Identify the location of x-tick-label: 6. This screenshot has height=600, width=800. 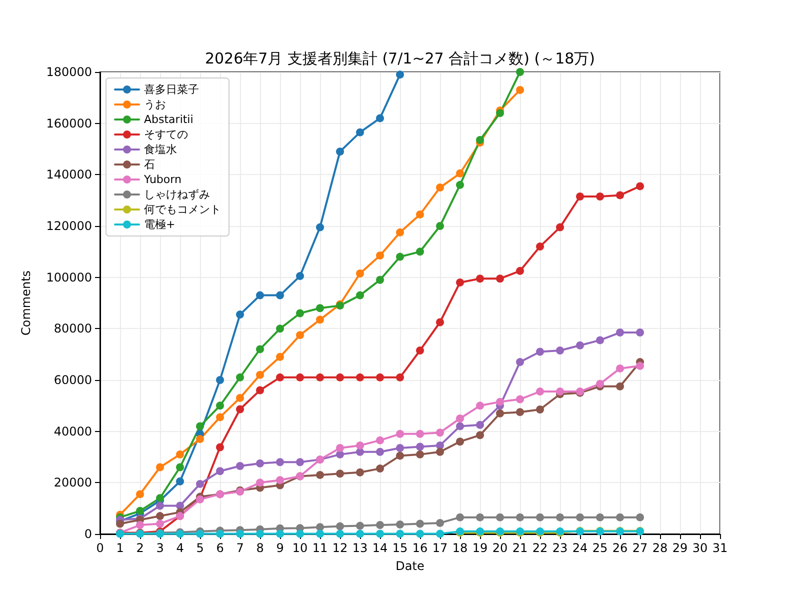
(220, 548).